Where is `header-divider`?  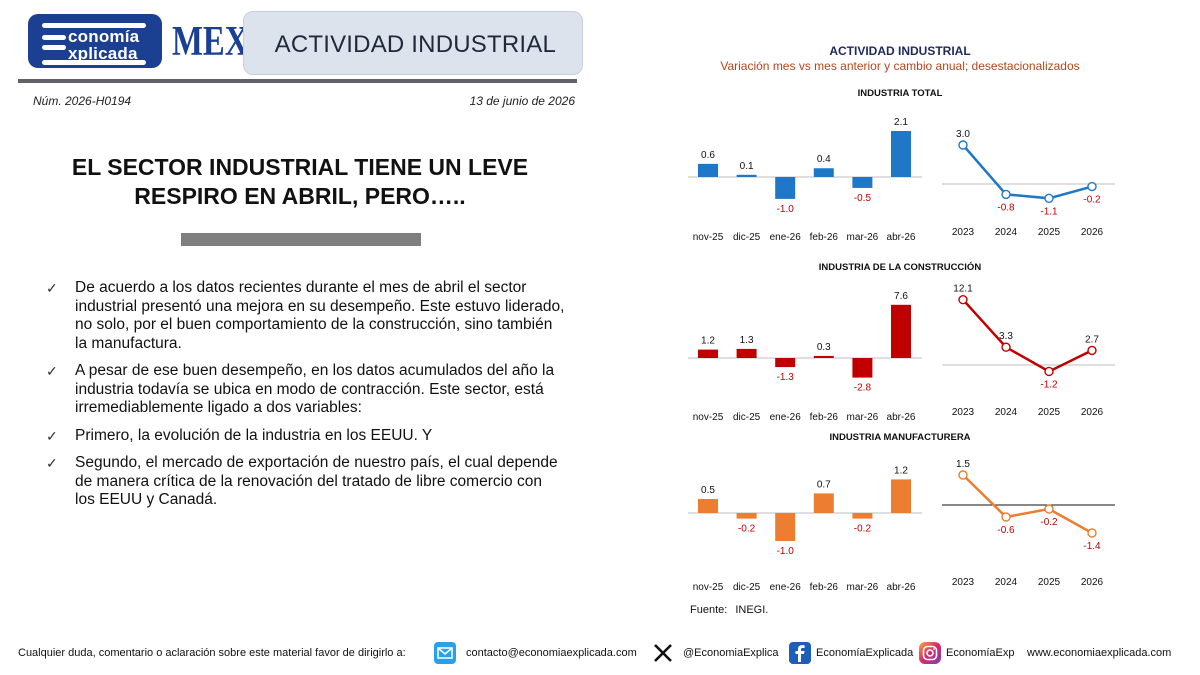 header-divider is located at coordinates (297, 81).